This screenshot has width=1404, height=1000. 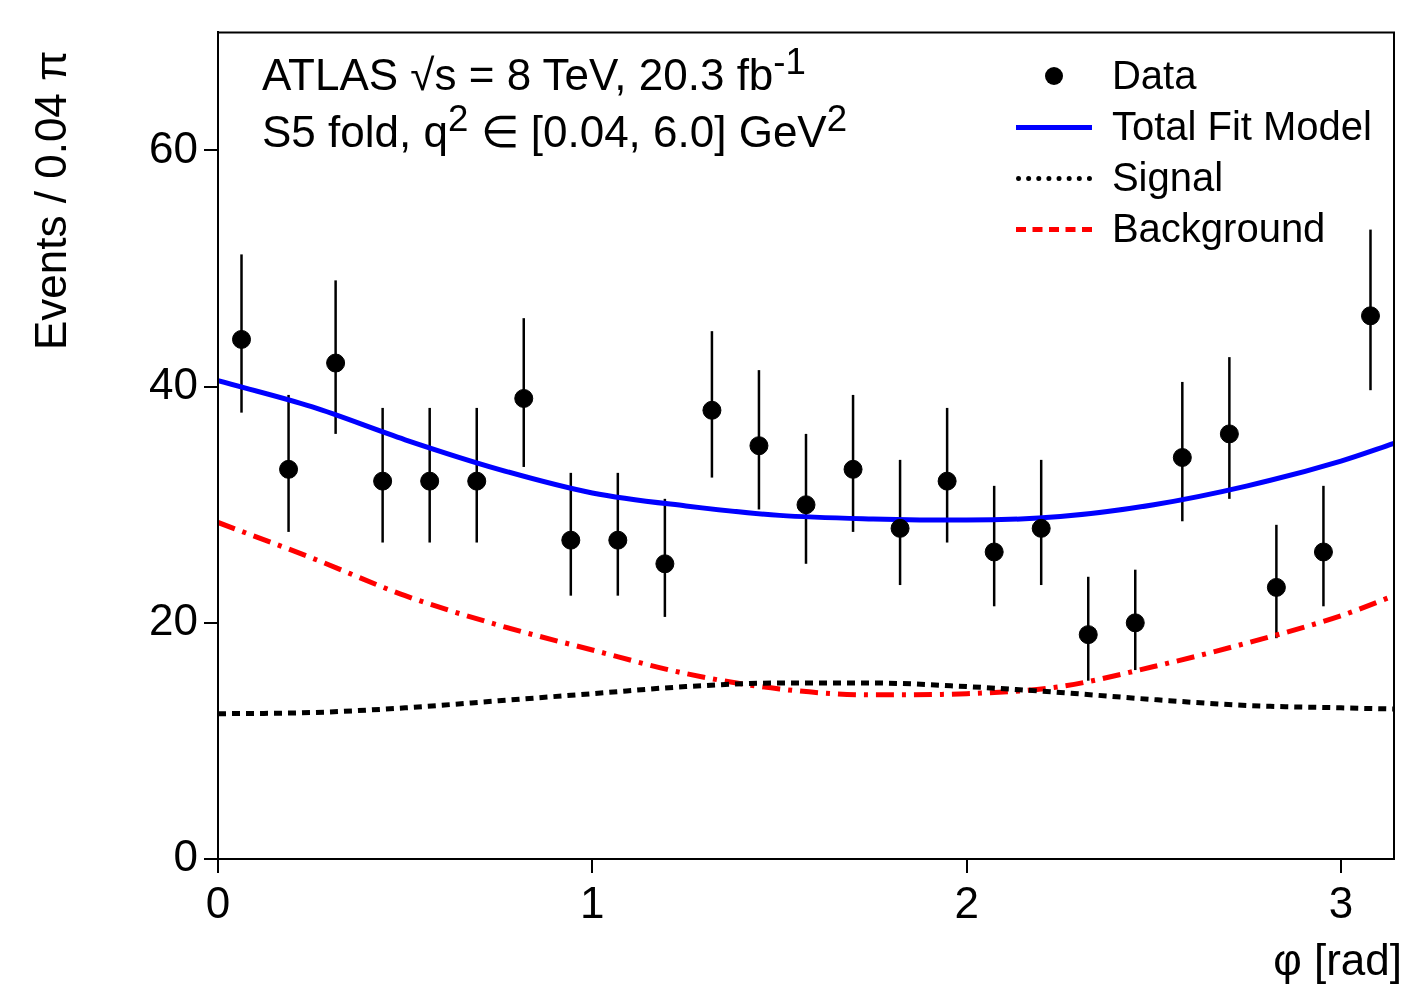 What do you see at coordinates (1154, 75) in the screenshot?
I see `legend-label: Data` at bounding box center [1154, 75].